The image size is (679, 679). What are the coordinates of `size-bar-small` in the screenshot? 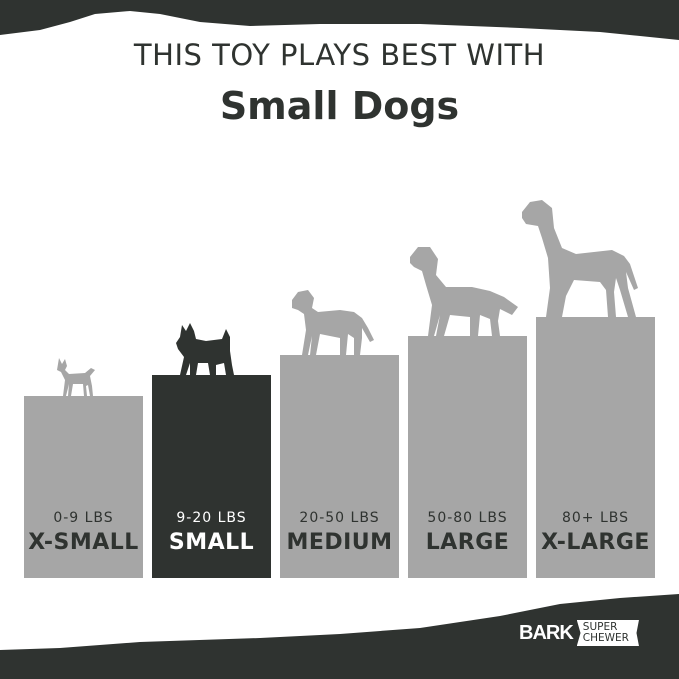 It's located at (211, 476).